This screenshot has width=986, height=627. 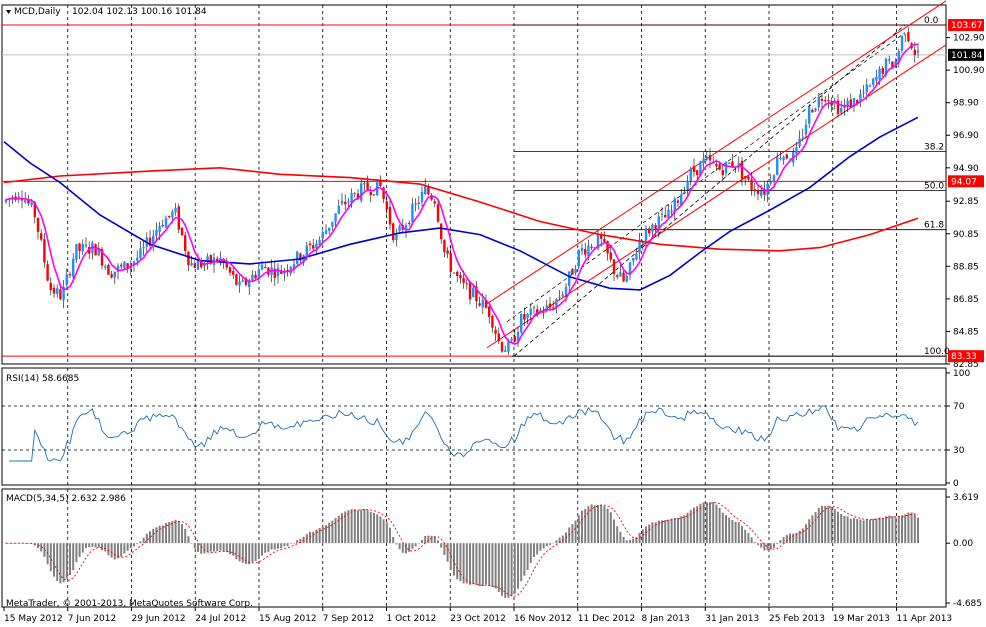 What do you see at coordinates (969, 39) in the screenshot?
I see `y-tick-label: 102.90` at bounding box center [969, 39].